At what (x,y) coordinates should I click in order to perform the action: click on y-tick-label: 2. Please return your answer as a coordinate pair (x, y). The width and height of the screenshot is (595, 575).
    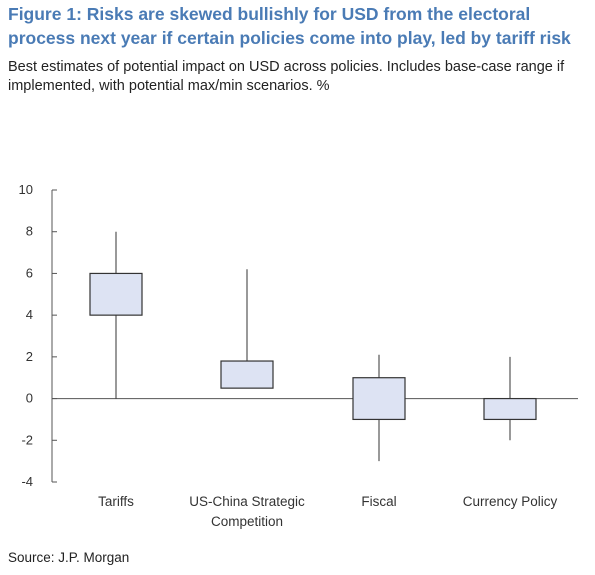
    Looking at the image, I should click on (29, 356).